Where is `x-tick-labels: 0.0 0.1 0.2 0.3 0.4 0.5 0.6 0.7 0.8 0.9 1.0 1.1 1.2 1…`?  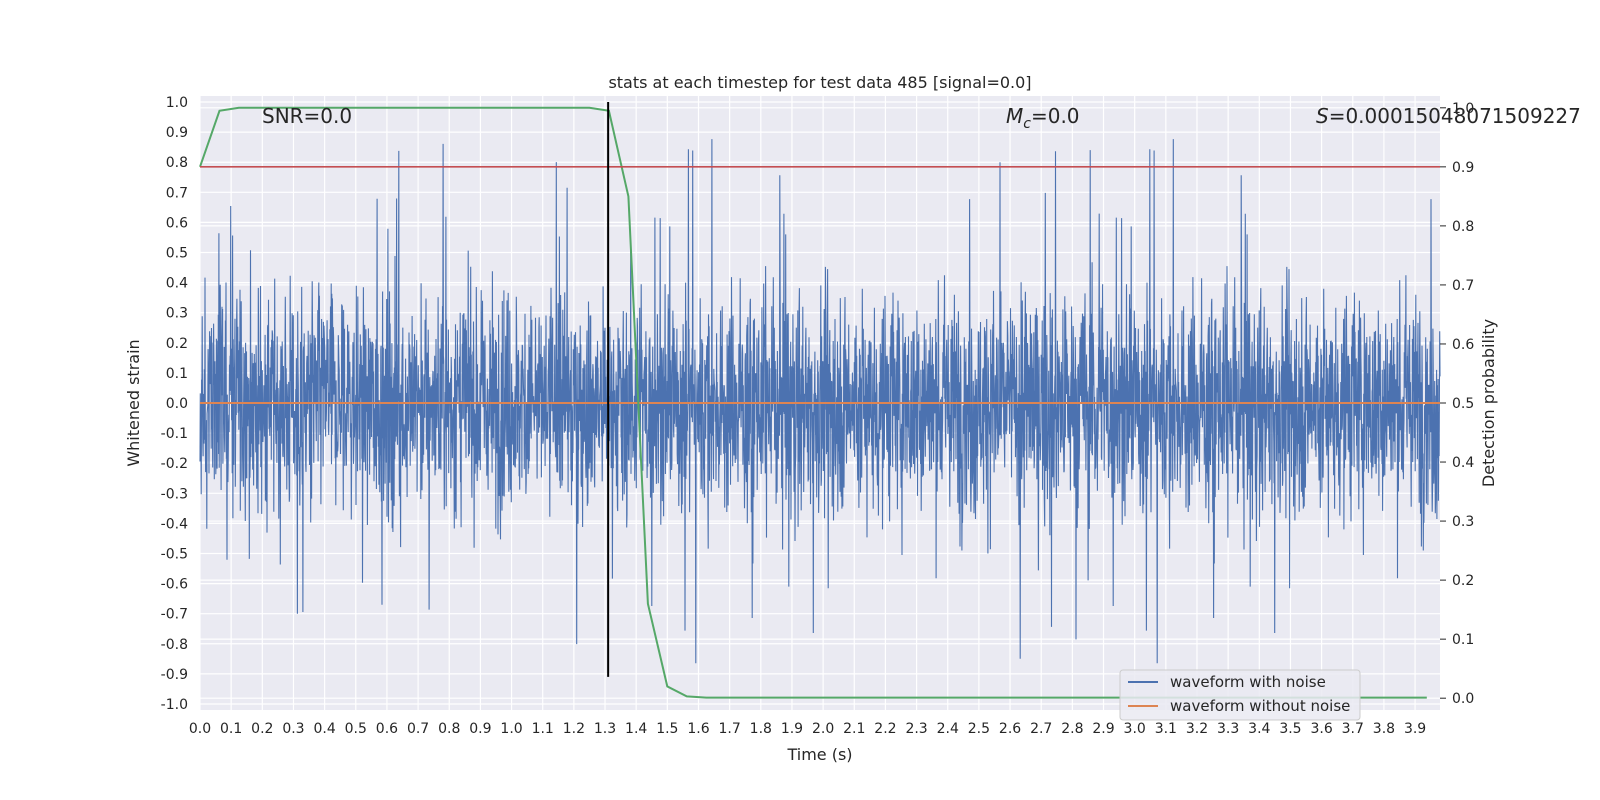
x-tick-labels: 0.0 0.1 0.2 0.3 0.4 0.5 0.6 0.7 0.8 0.9 1.0 1.1 1.2 1… is located at coordinates (807, 729).